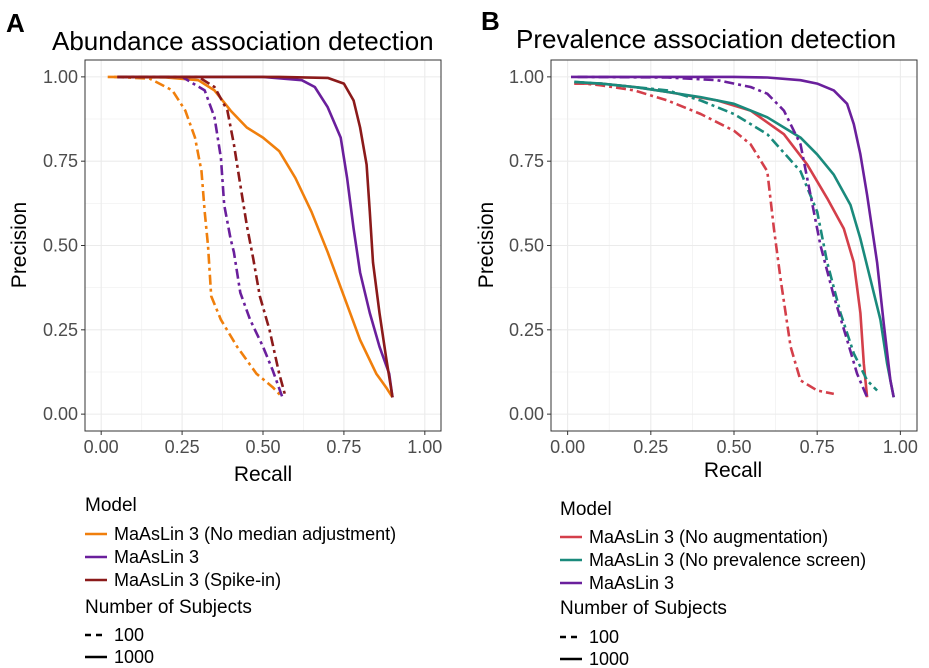  What do you see at coordinates (650, 447) in the screenshot?
I see `panel-b-x-tick-label: 0.25` at bounding box center [650, 447].